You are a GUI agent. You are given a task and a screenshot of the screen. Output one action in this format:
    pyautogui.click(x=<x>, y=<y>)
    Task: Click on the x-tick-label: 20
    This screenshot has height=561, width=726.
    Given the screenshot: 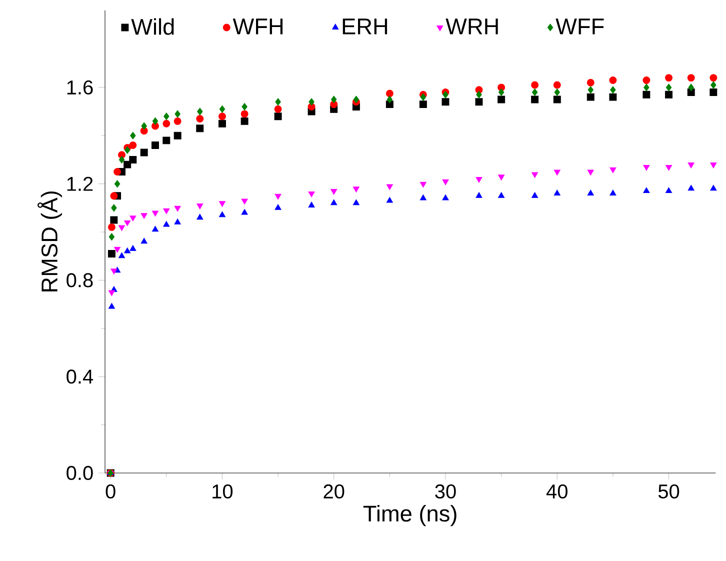 What is the action you would take?
    pyautogui.click(x=334, y=491)
    